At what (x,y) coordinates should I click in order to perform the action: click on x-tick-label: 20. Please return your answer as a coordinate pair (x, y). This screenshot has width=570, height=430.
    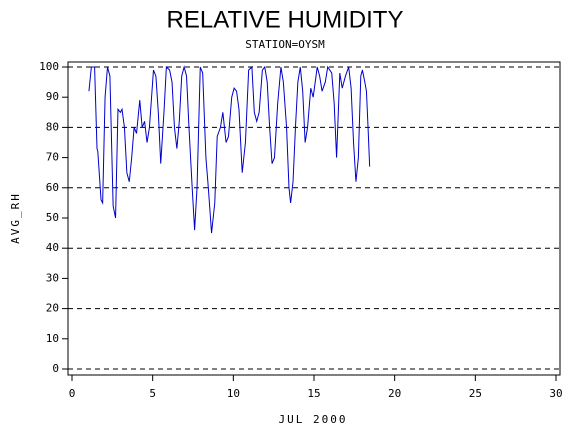
    Looking at the image, I should click on (394, 393).